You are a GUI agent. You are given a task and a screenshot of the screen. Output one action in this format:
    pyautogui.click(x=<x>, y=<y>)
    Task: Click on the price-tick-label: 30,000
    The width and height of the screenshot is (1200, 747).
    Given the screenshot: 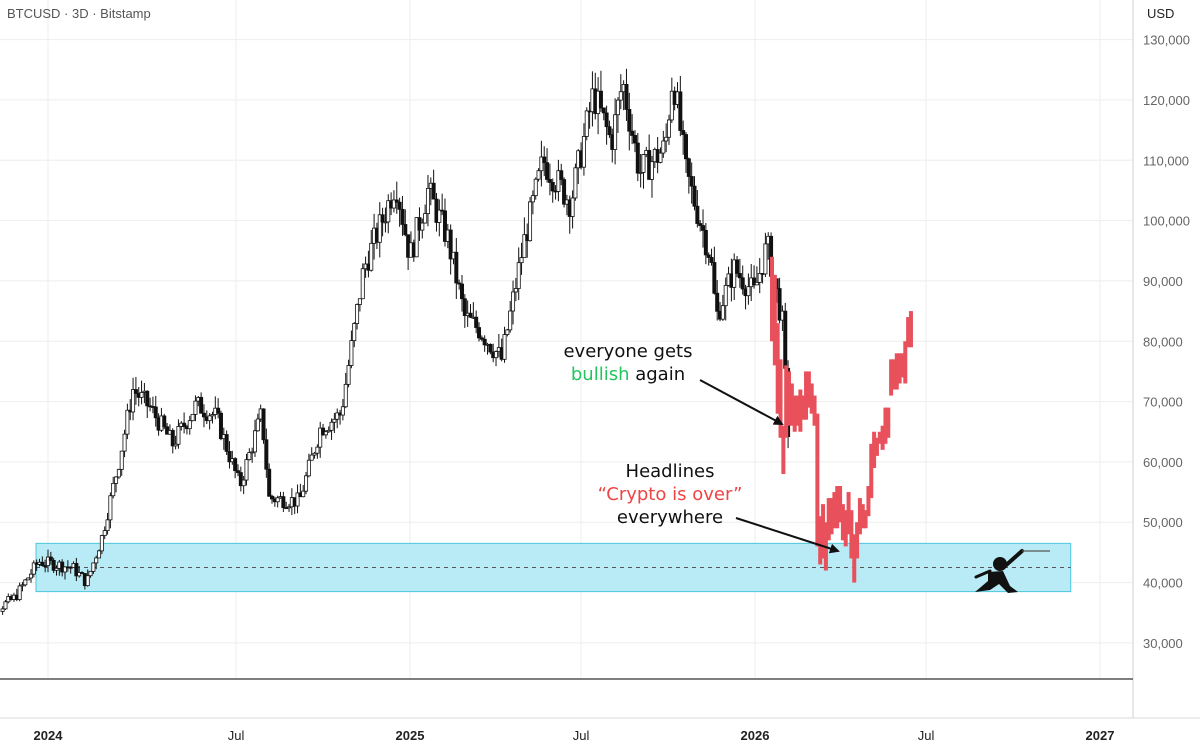 What is the action you would take?
    pyautogui.click(x=1163, y=643)
    